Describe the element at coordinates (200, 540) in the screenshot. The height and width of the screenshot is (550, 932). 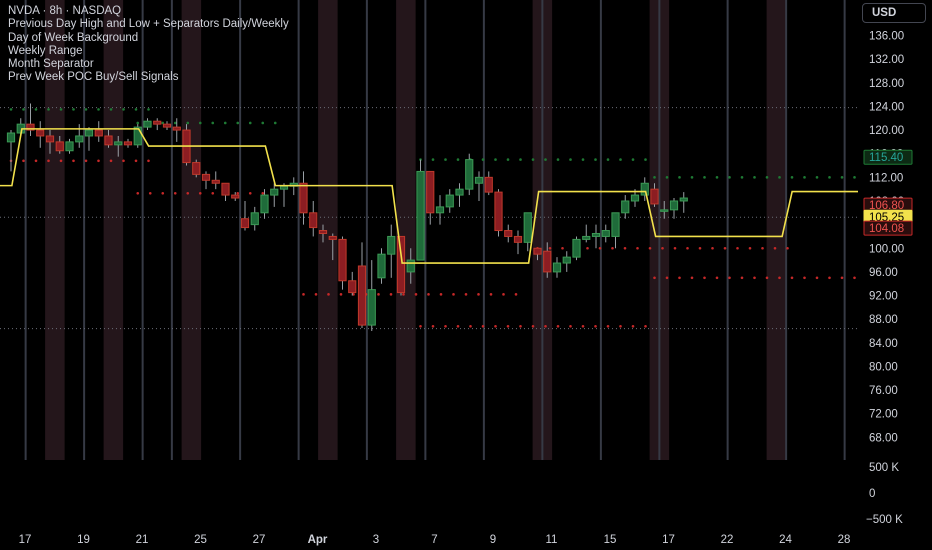
I see `time-tick-label: 25` at that location.